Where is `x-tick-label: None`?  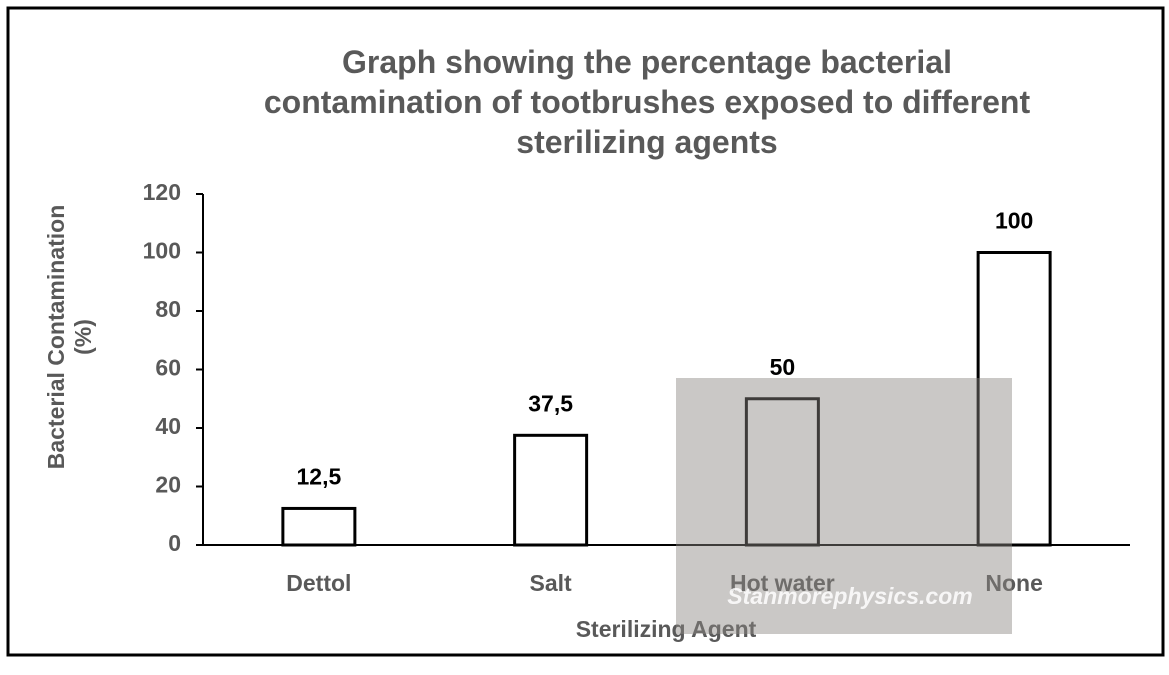 x-tick-label: None is located at coordinates (1014, 583).